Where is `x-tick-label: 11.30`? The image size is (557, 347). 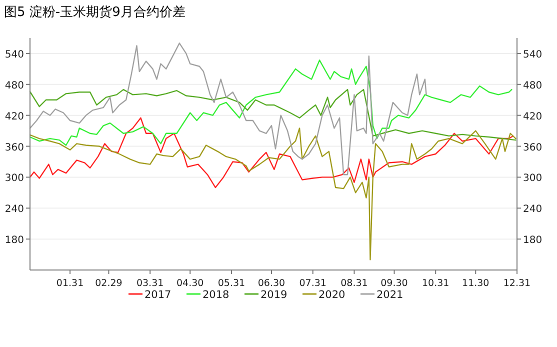
x-tick-label: 11.30 is located at coordinates (476, 283).